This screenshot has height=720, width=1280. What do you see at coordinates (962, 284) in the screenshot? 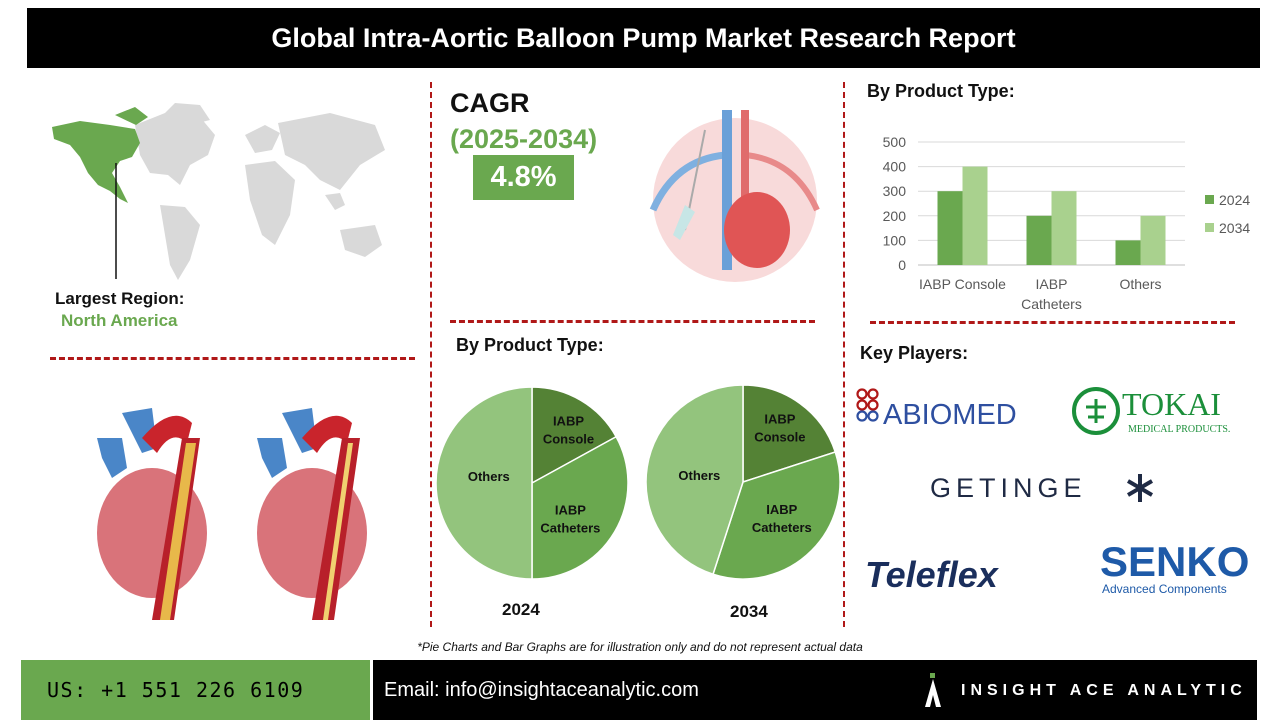
I see `x-tick-label: IABP Console` at bounding box center [962, 284].